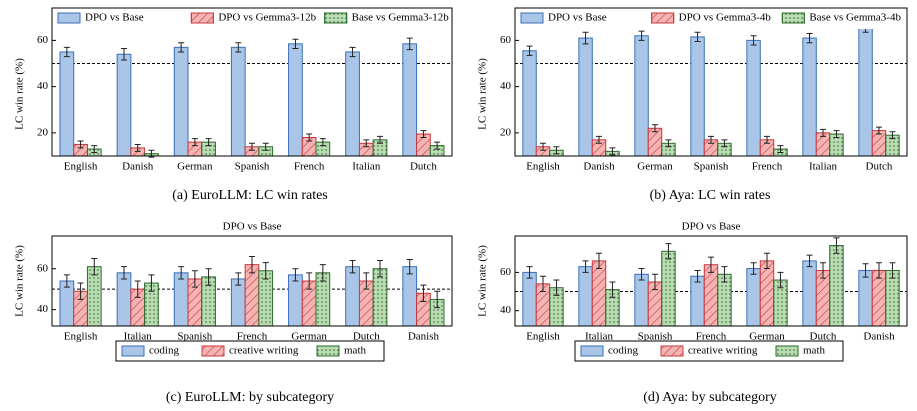  What do you see at coordinates (43, 86) in the screenshot?
I see `y-tick-label: 40` at bounding box center [43, 86].